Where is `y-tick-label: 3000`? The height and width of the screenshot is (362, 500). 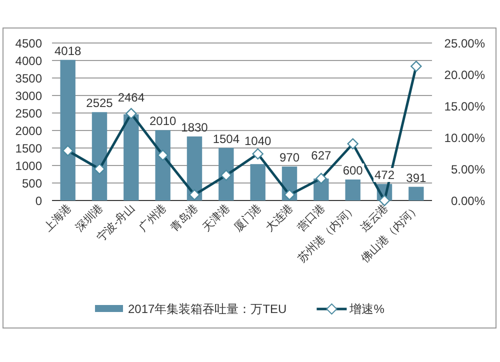
y-tick-label: 3000 is located at coordinates (28, 96).